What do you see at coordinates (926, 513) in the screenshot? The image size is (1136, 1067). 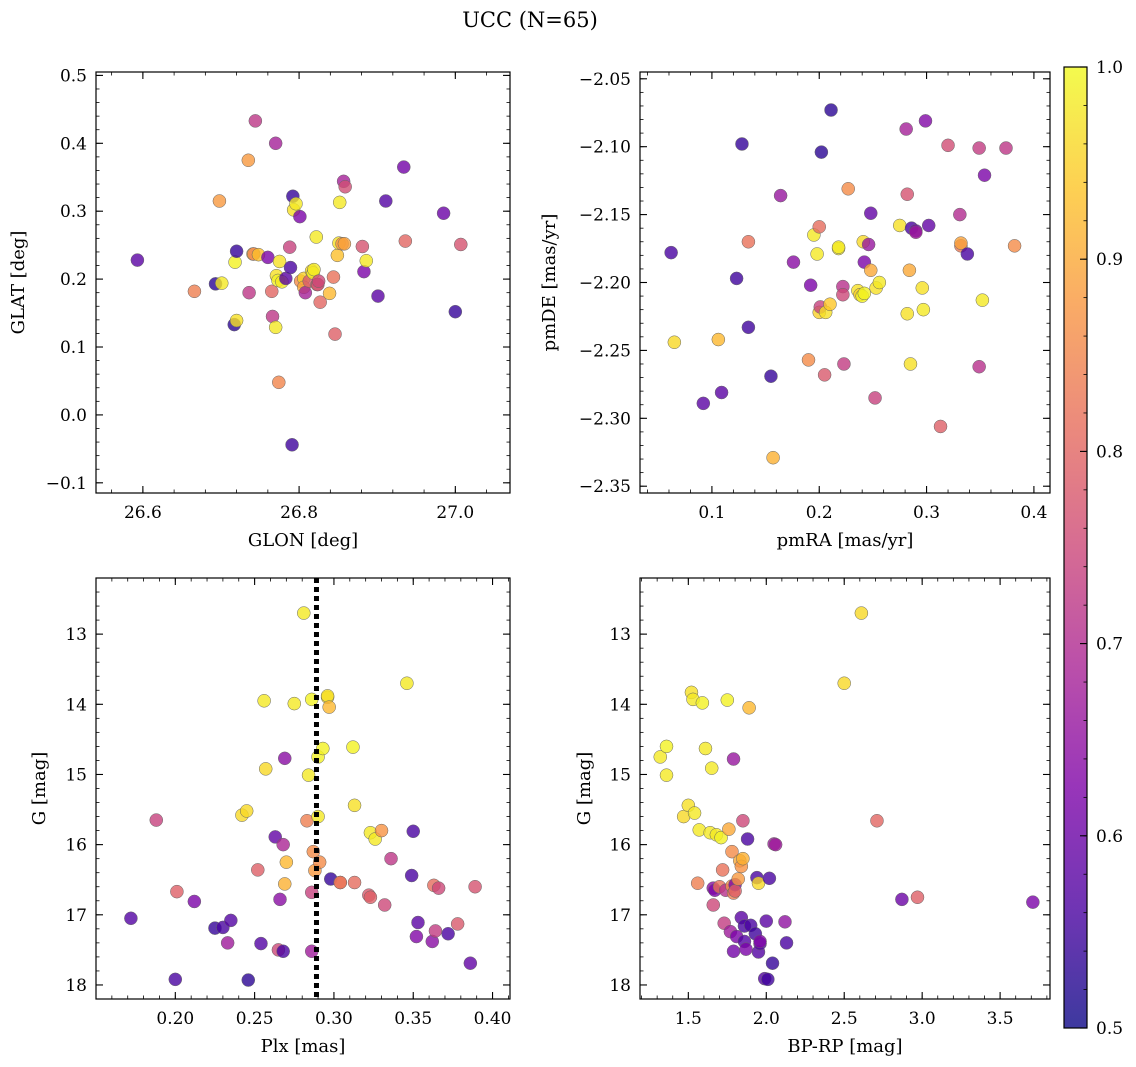 I see `x-tick-label: 0.3` at bounding box center [926, 513].